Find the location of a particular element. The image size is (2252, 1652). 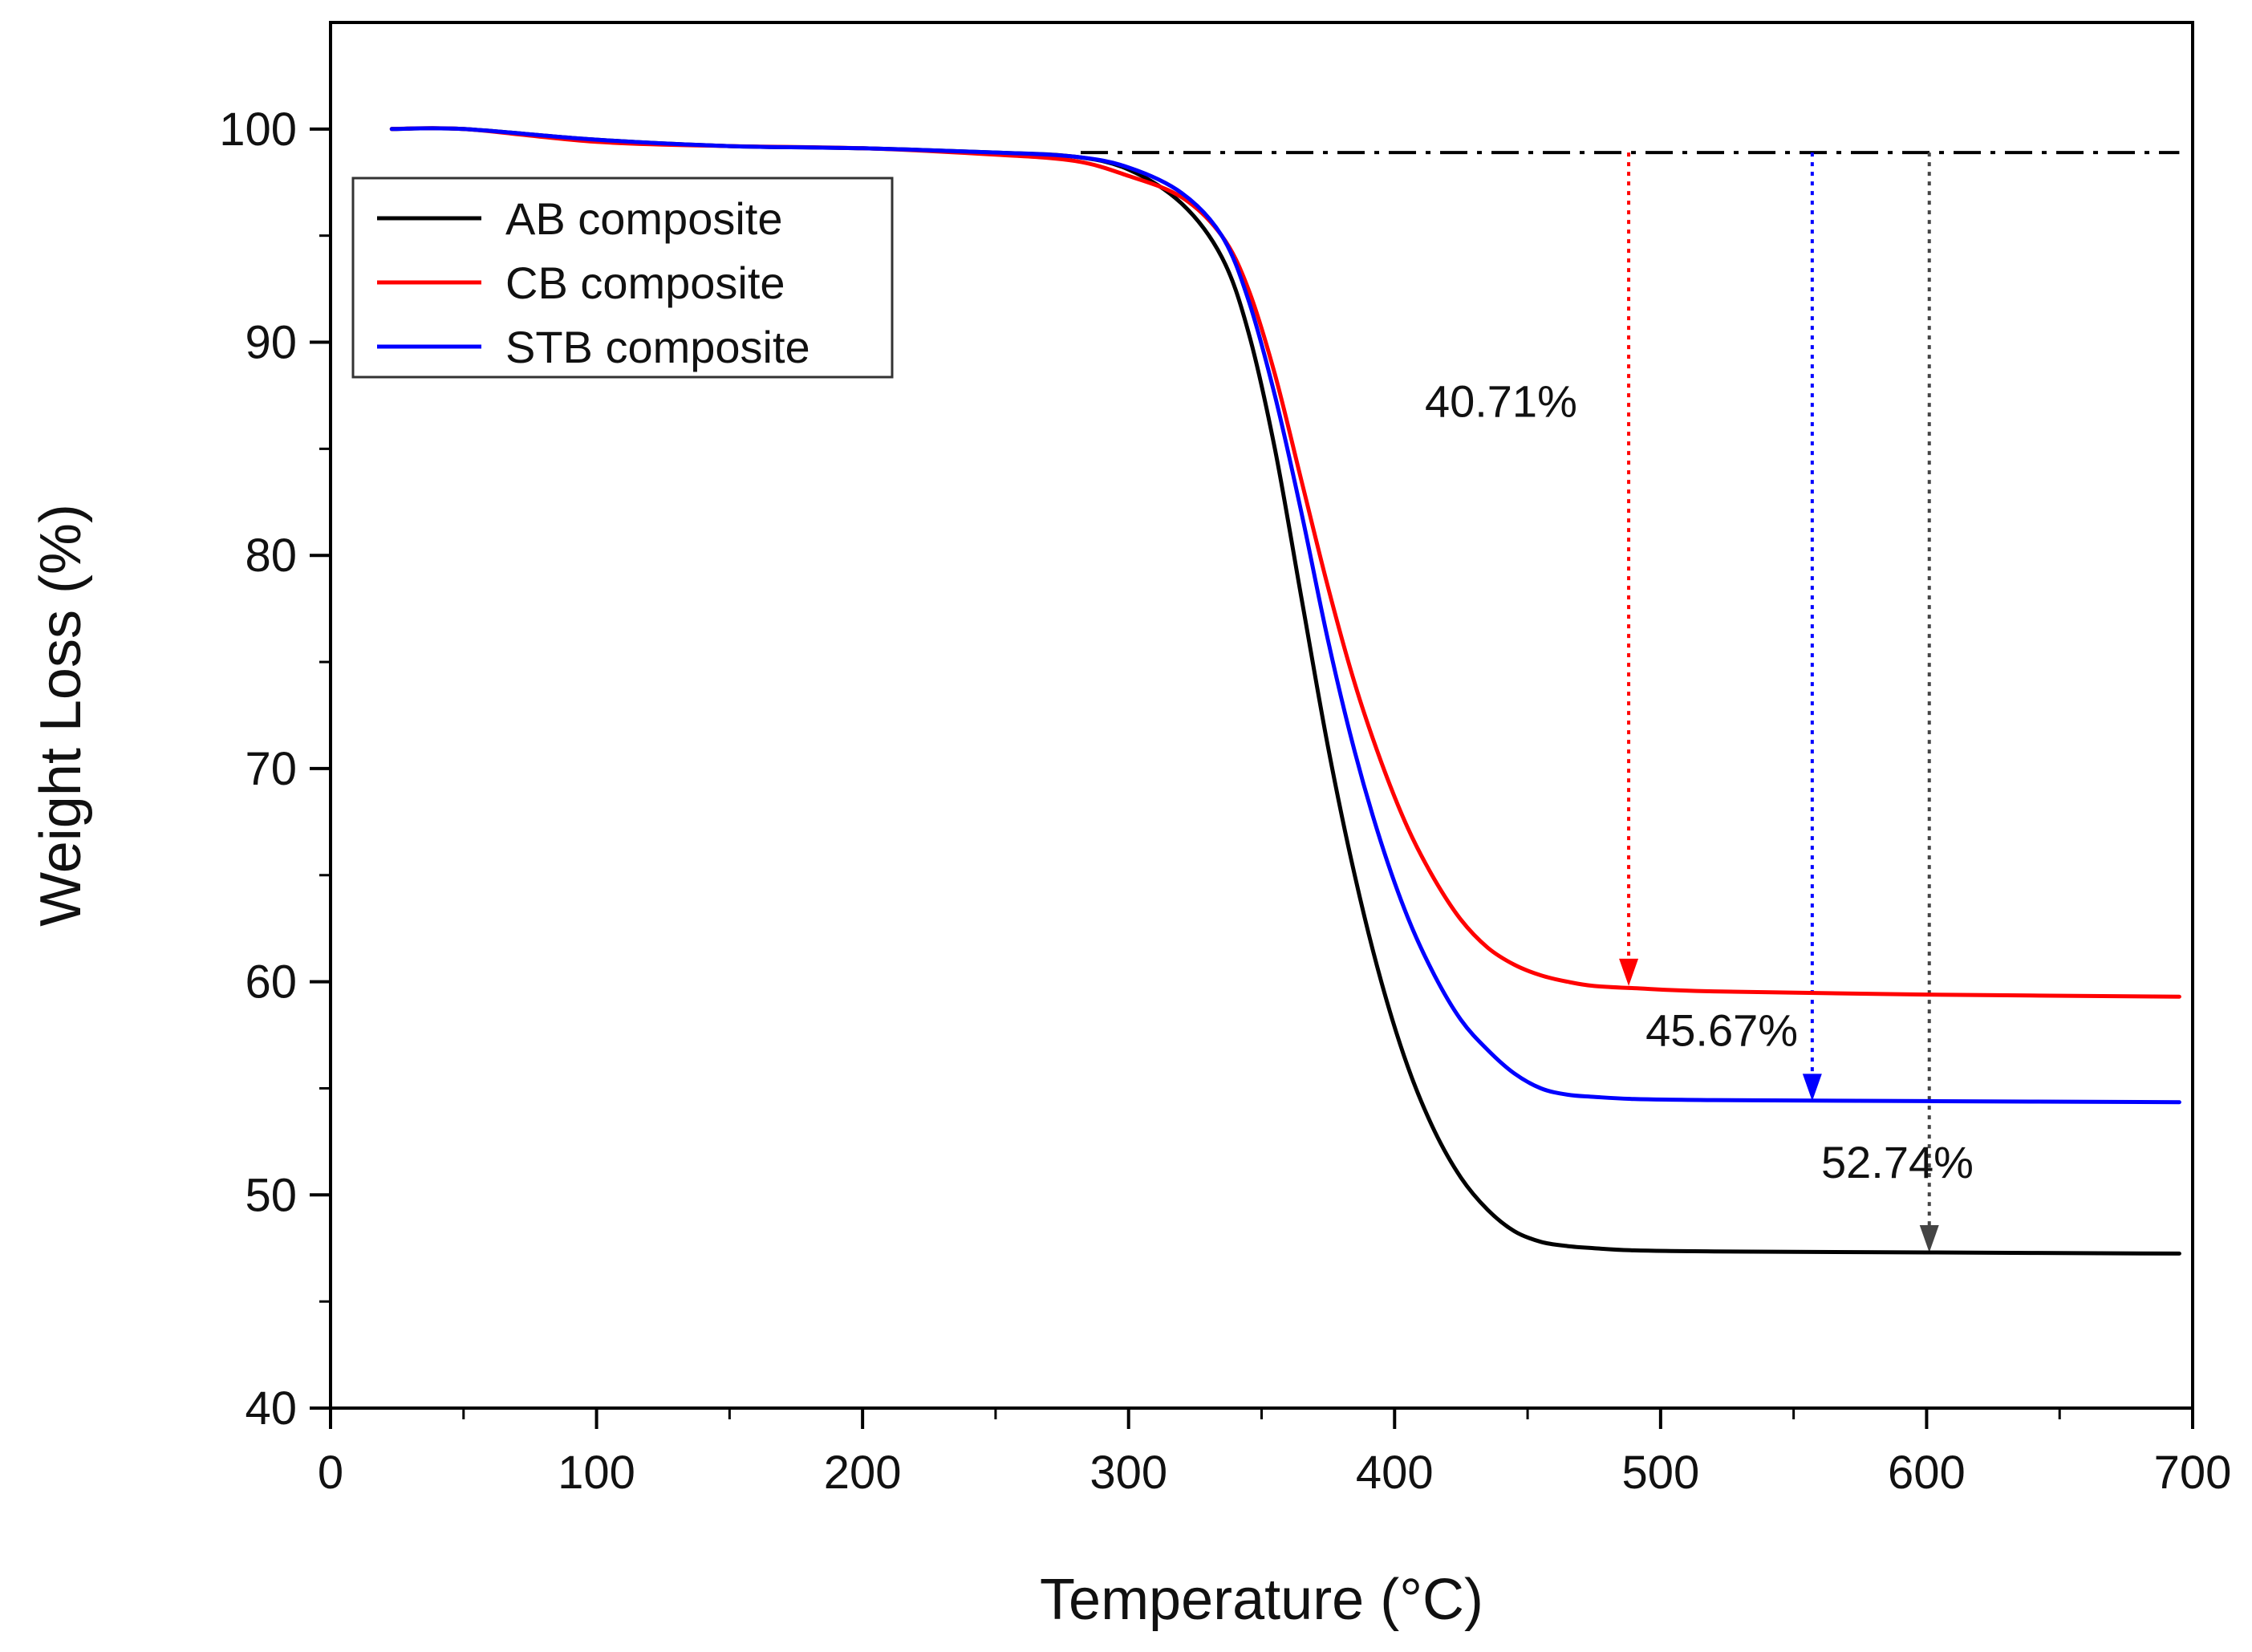

legend-box is located at coordinates (623, 278).